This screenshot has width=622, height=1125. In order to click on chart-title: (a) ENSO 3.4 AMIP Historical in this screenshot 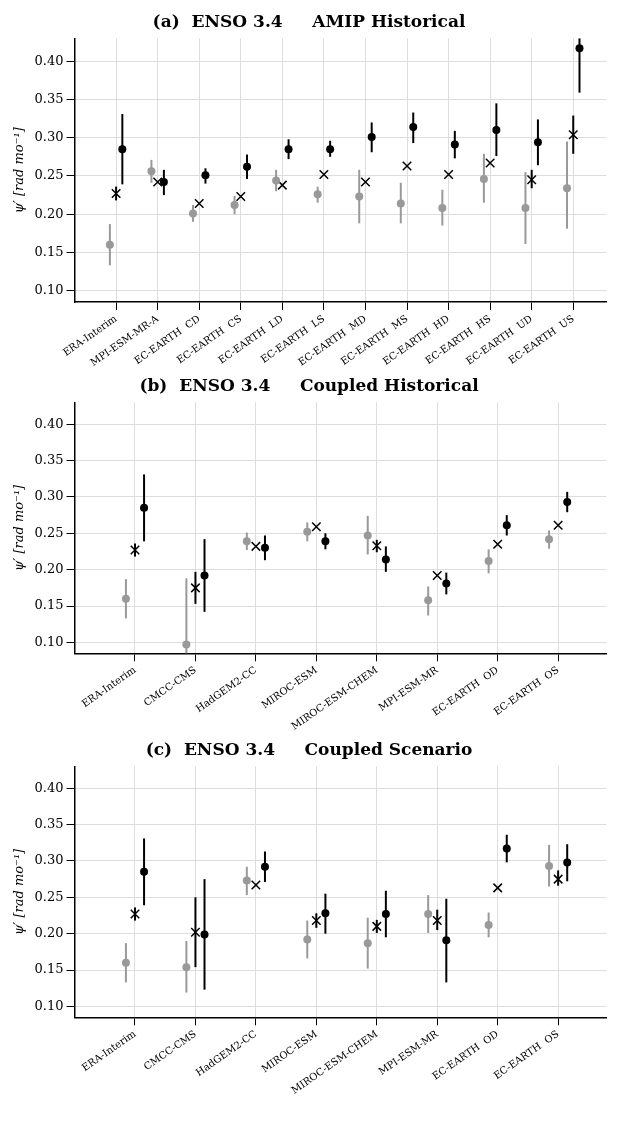, I will do `click(309, 20)`.